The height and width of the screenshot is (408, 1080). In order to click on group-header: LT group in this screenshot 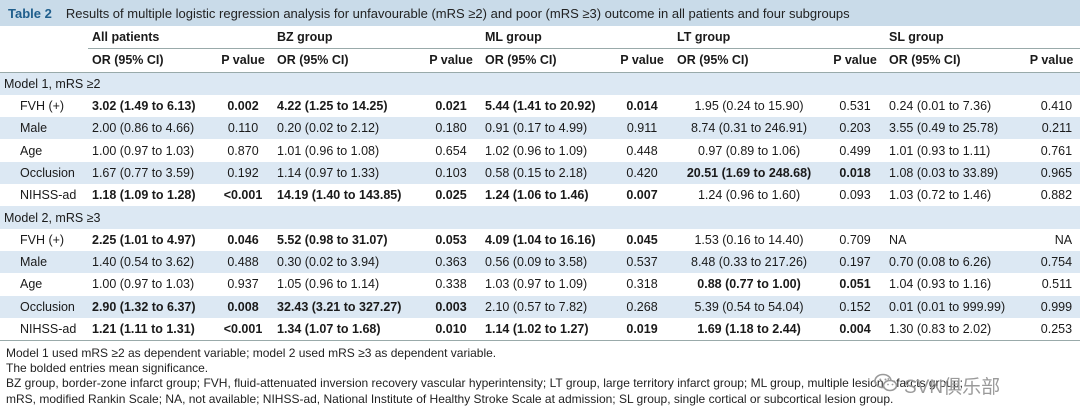, I will do `click(779, 38)`.